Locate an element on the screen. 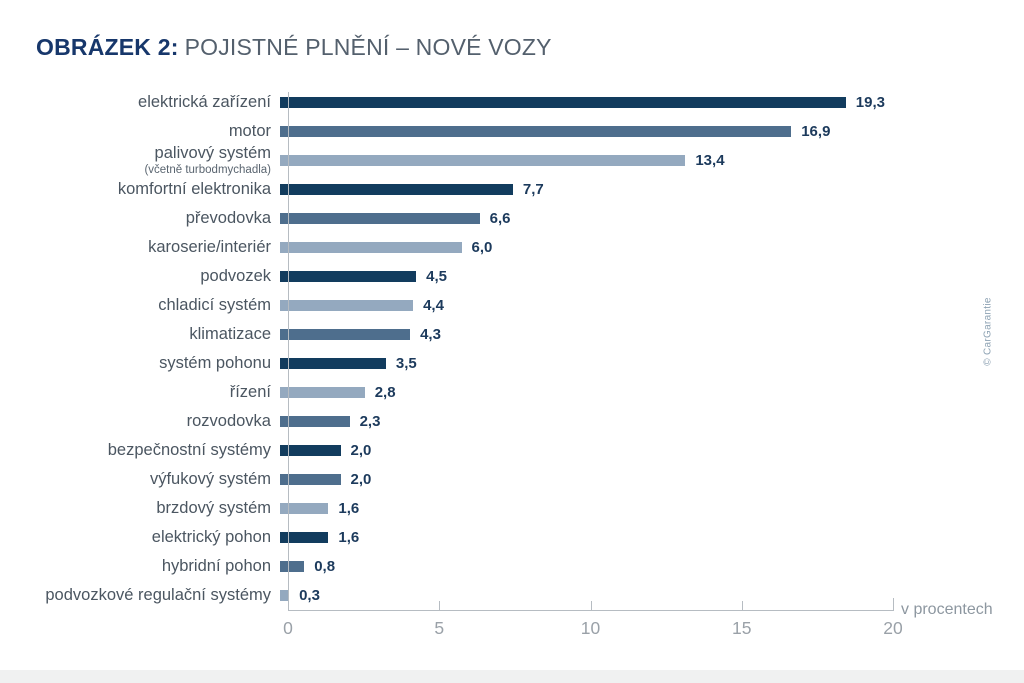 The image size is (1024, 683). category-label: hybridní pohon is located at coordinates (216, 565).